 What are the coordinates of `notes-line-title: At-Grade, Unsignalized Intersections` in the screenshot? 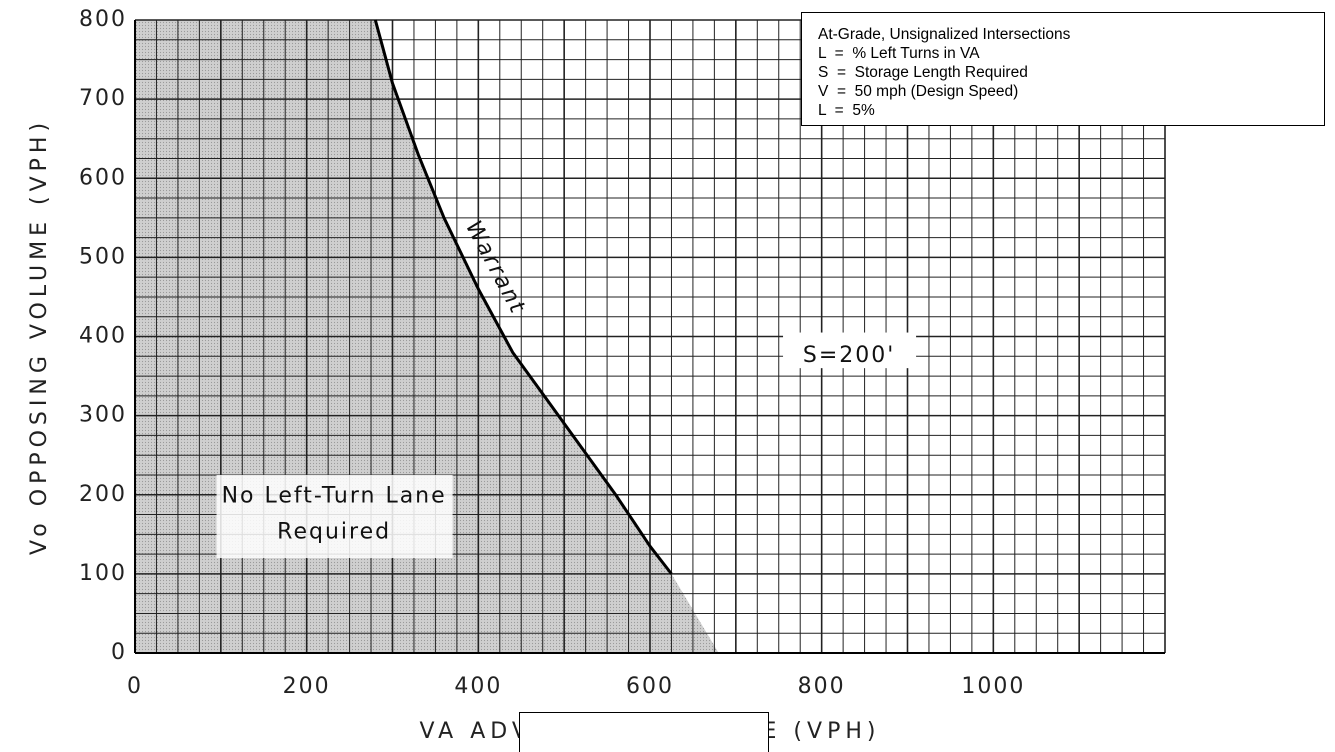 It's located at (944, 34).